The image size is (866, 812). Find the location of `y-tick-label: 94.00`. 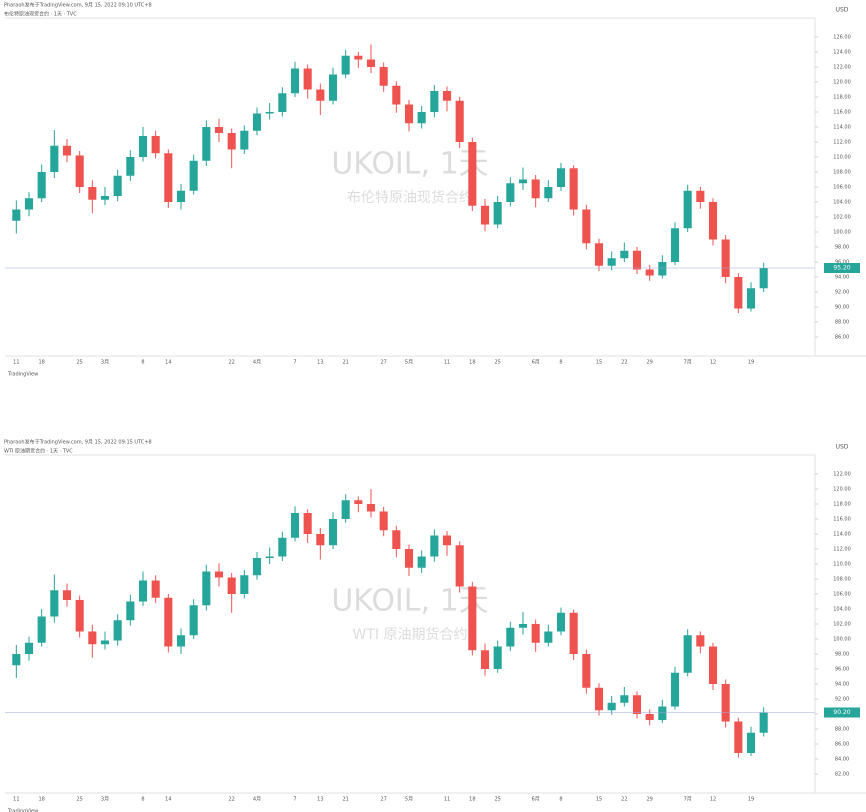

y-tick-label: 94.00 is located at coordinates (842, 685).